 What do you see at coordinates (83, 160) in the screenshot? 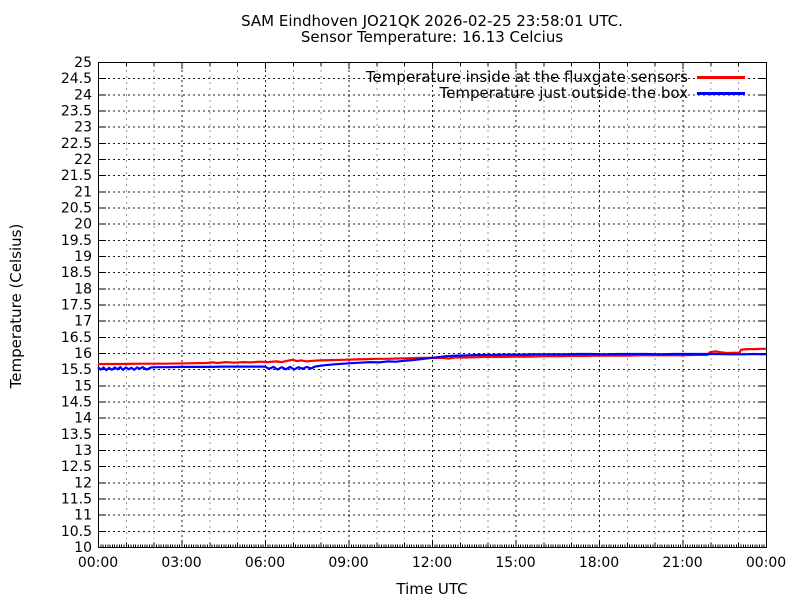
I see `svg-text: 22` at bounding box center [83, 160].